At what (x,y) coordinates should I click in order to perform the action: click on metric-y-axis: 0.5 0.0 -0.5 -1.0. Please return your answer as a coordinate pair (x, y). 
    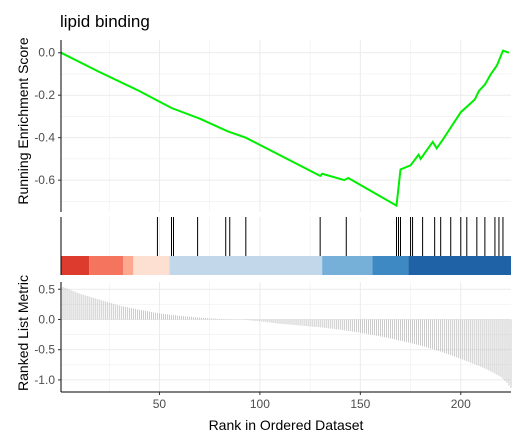
    Looking at the image, I should click on (48, 337).